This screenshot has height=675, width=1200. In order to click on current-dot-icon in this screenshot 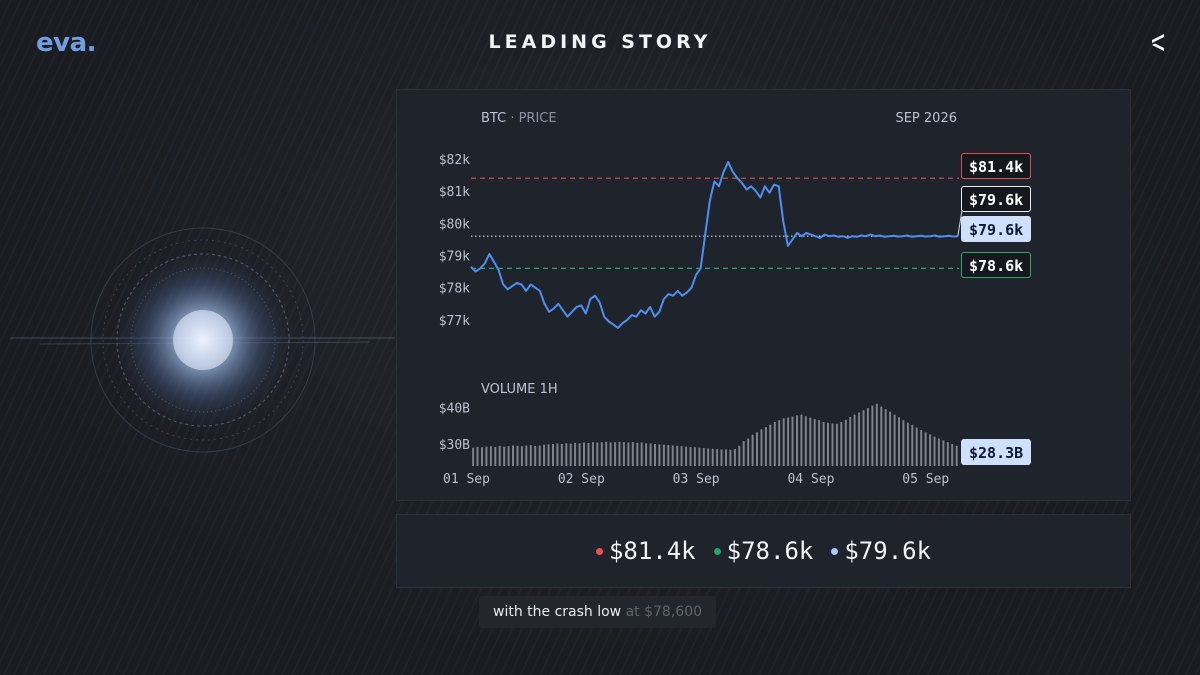, I will do `click(835, 551)`.